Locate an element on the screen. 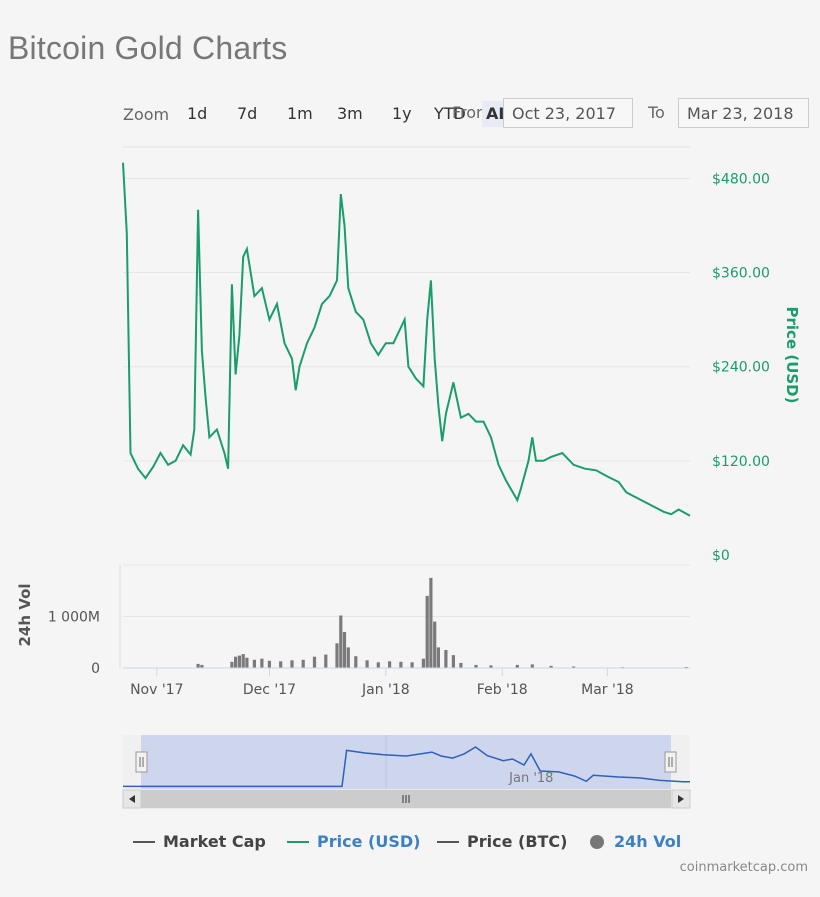 The image size is (820, 897). price-y-tick: $480.00 is located at coordinates (741, 179).